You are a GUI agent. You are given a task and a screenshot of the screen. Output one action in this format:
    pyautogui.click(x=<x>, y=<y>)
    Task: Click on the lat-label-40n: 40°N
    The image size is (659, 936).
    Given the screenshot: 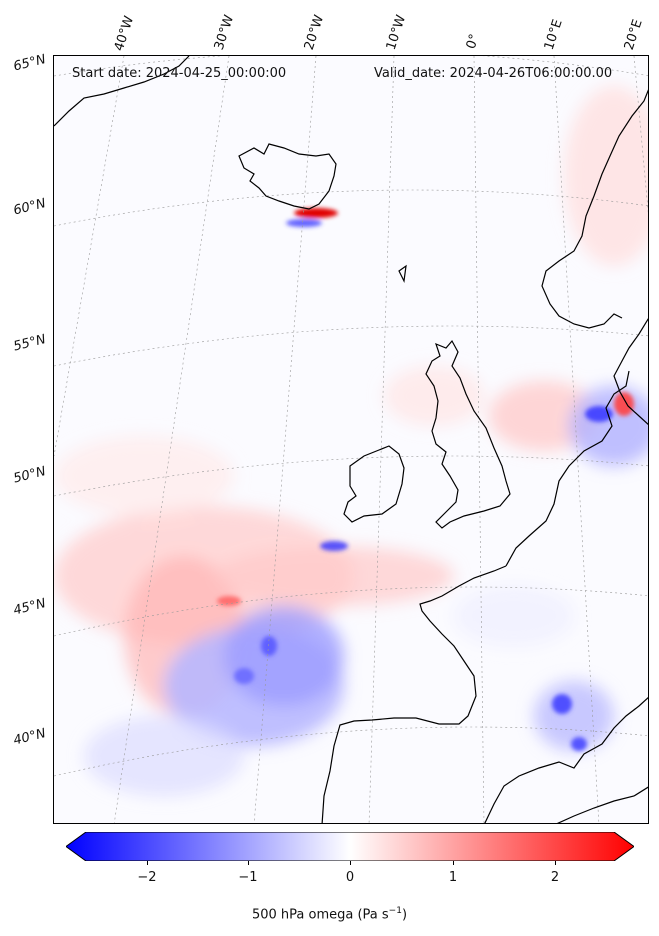 What is the action you would take?
    pyautogui.click(x=30, y=737)
    